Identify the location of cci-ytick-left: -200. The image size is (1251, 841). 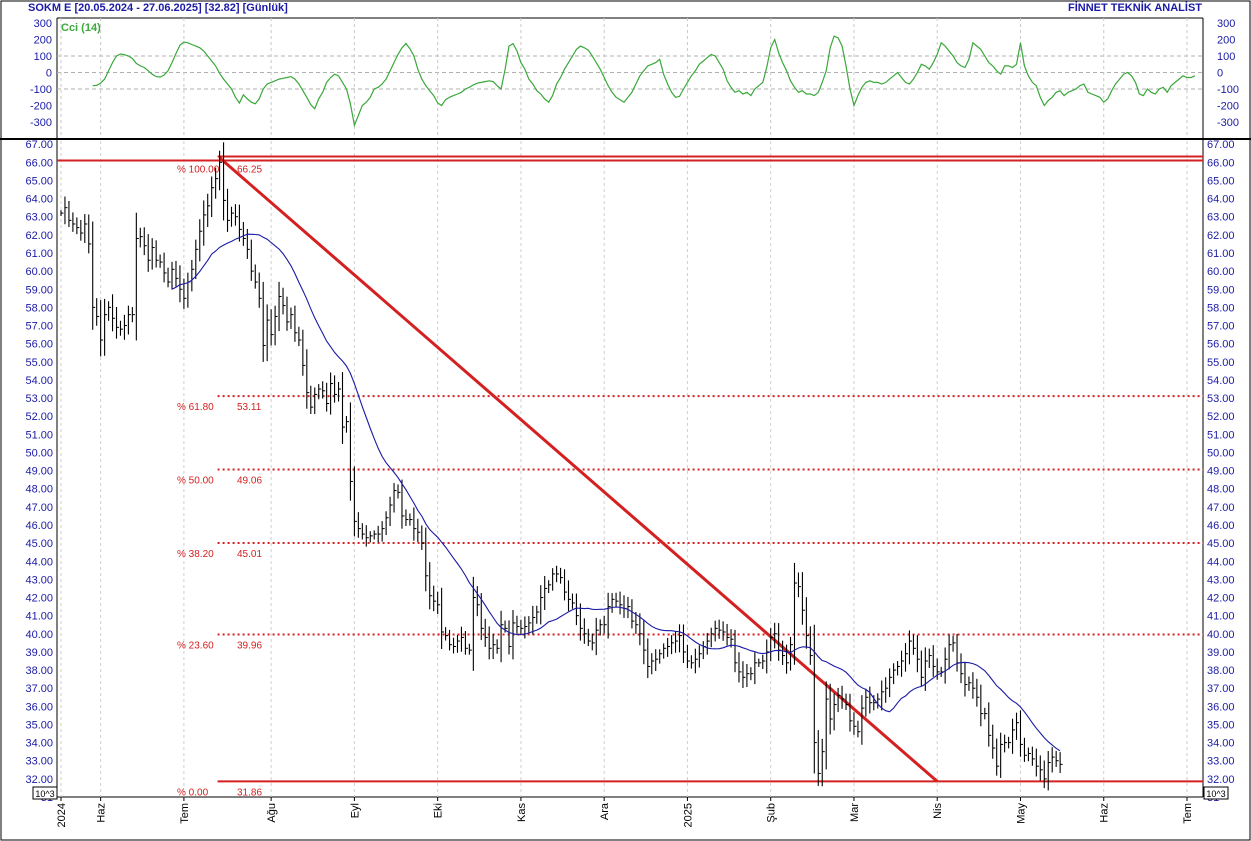
(41, 107).